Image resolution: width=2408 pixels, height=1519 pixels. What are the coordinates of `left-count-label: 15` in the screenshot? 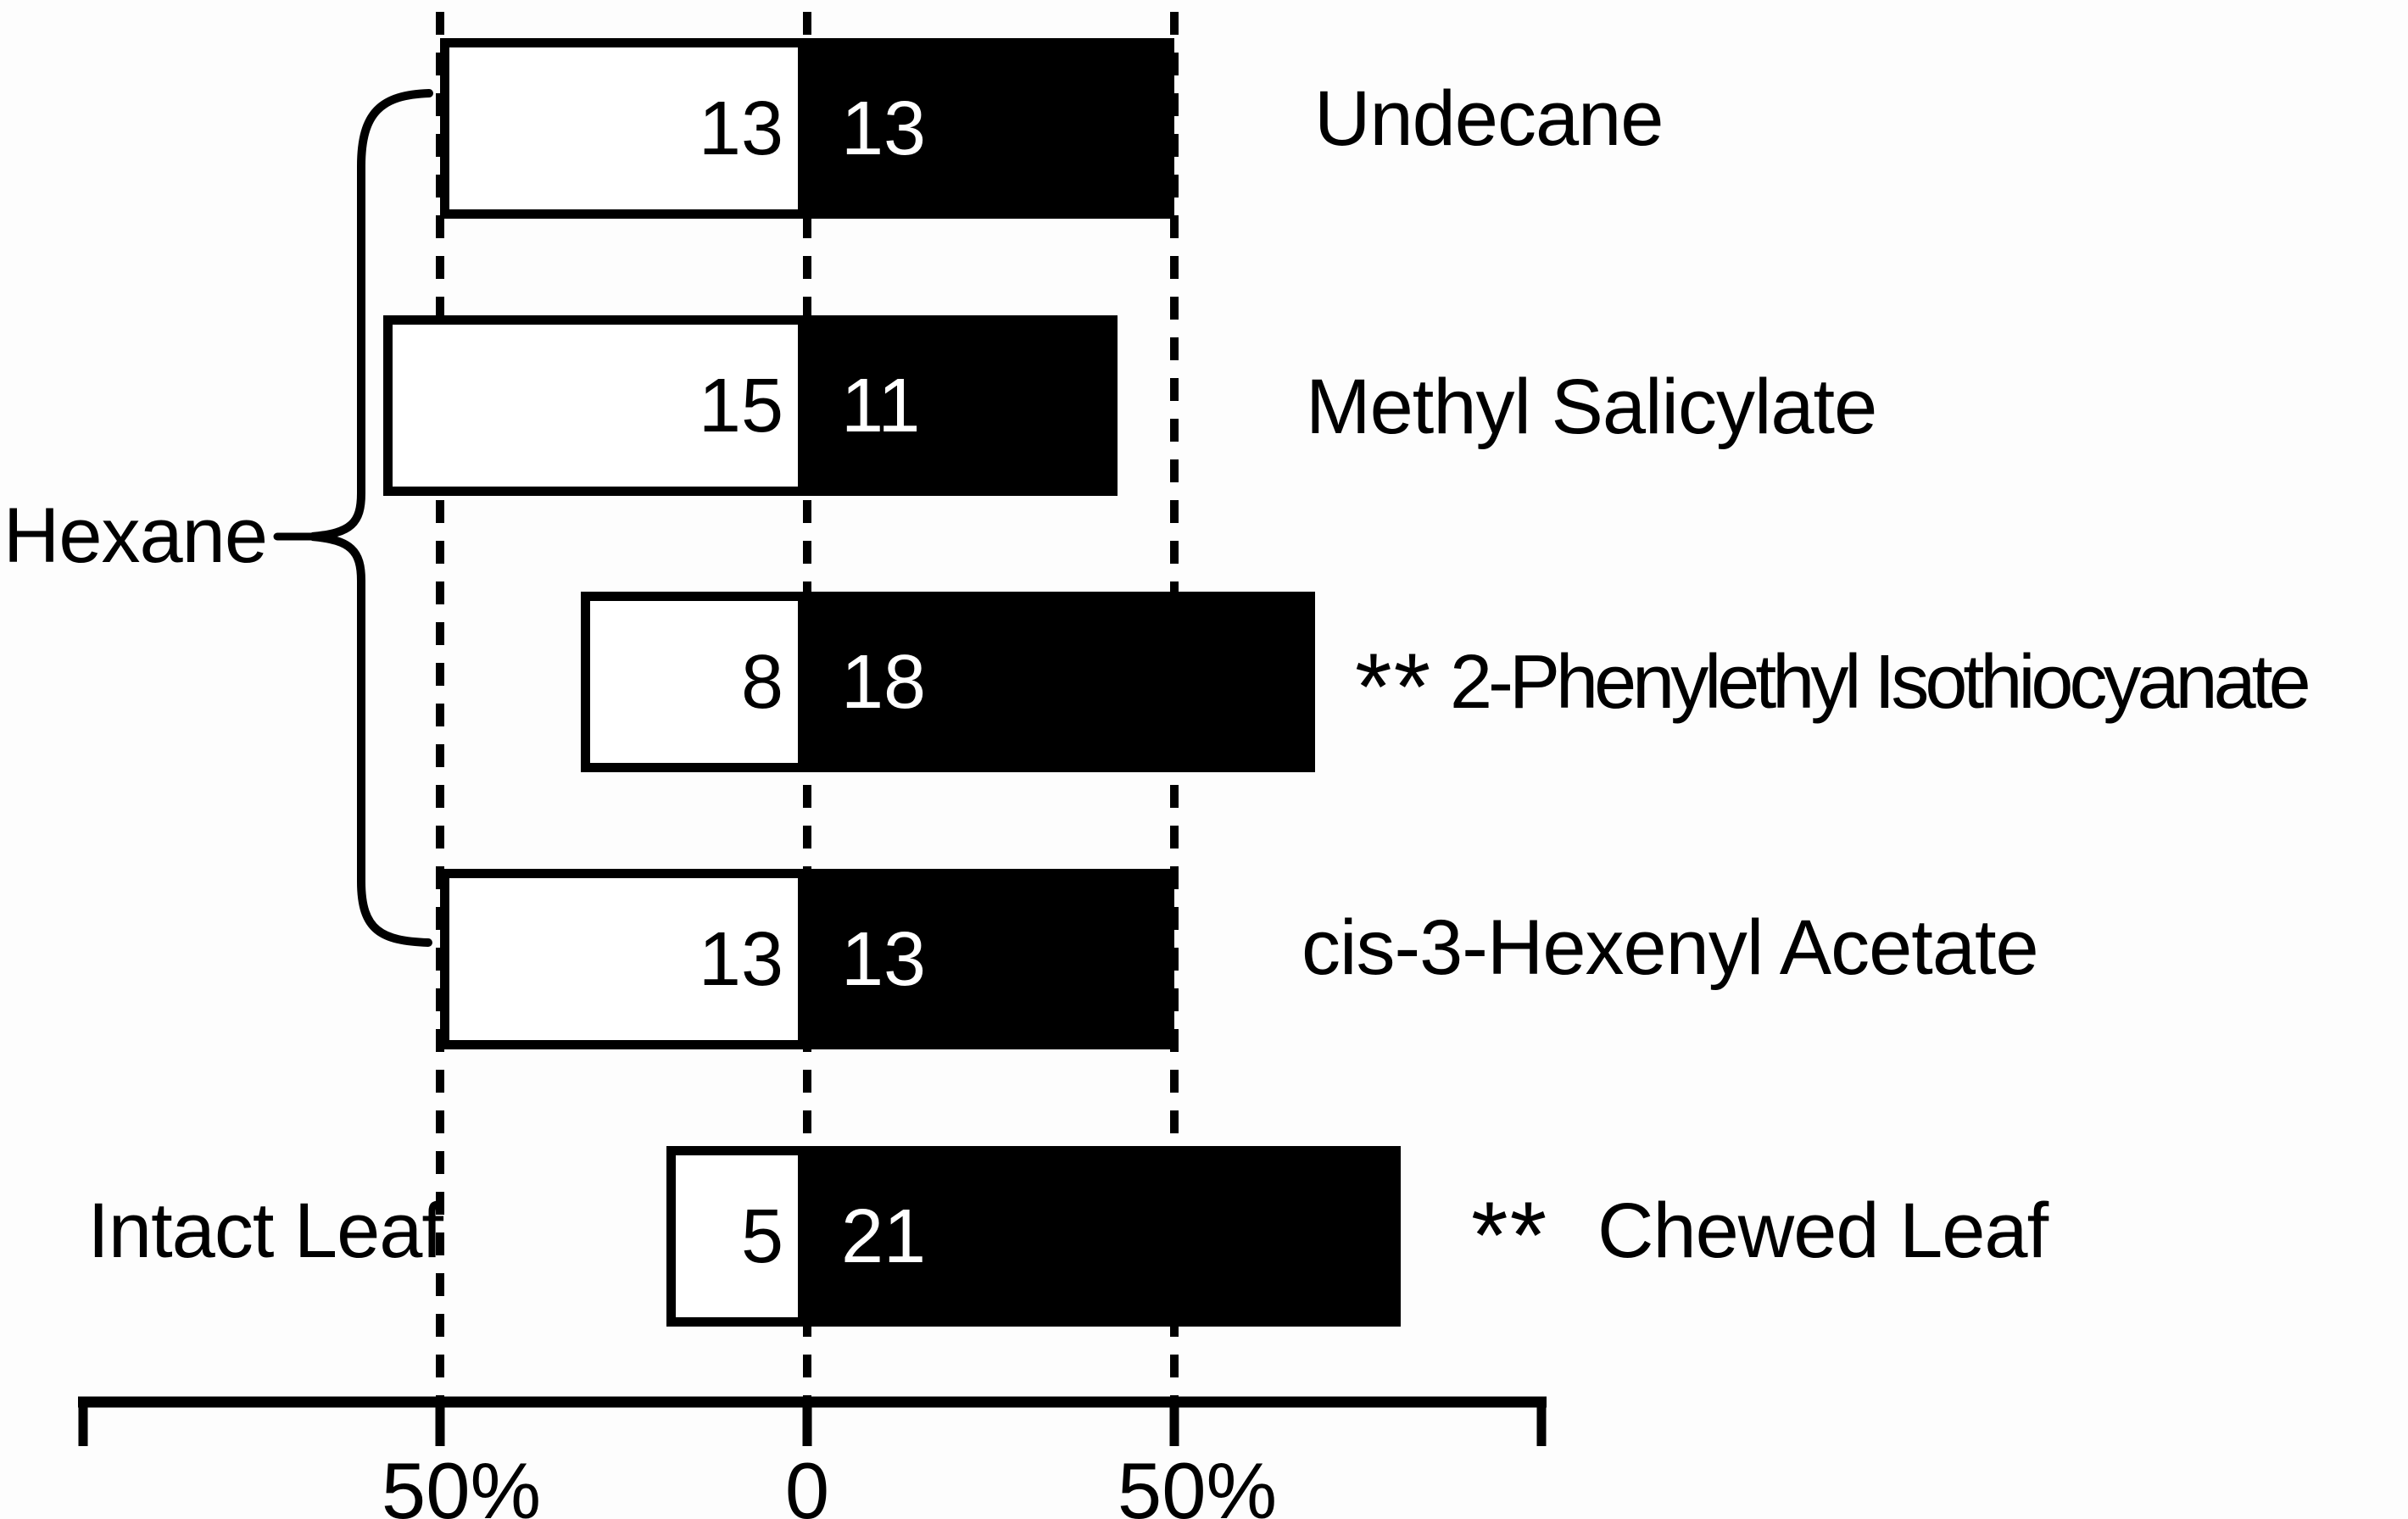 It's located at (740, 405).